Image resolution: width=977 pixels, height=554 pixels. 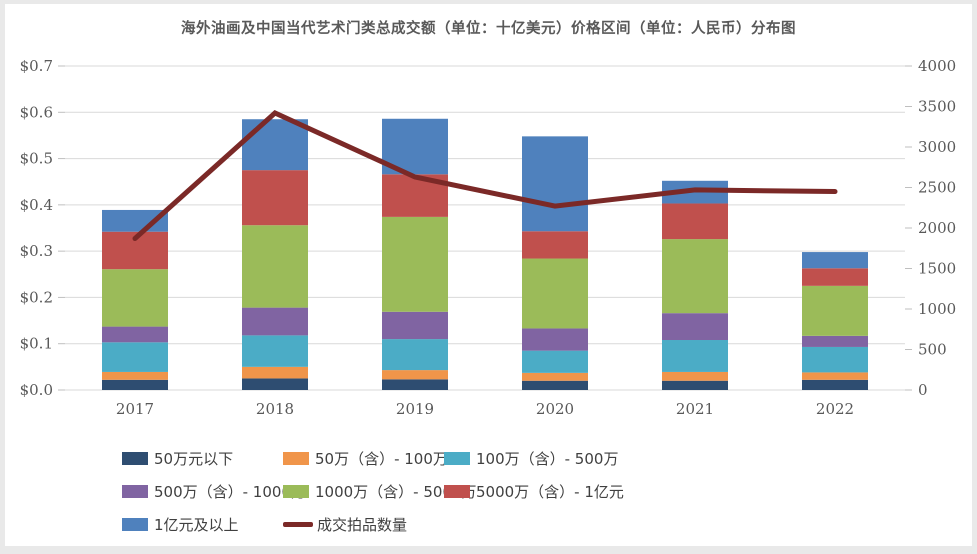 I want to click on x-axis-category-label: 2018, so click(x=275, y=409).